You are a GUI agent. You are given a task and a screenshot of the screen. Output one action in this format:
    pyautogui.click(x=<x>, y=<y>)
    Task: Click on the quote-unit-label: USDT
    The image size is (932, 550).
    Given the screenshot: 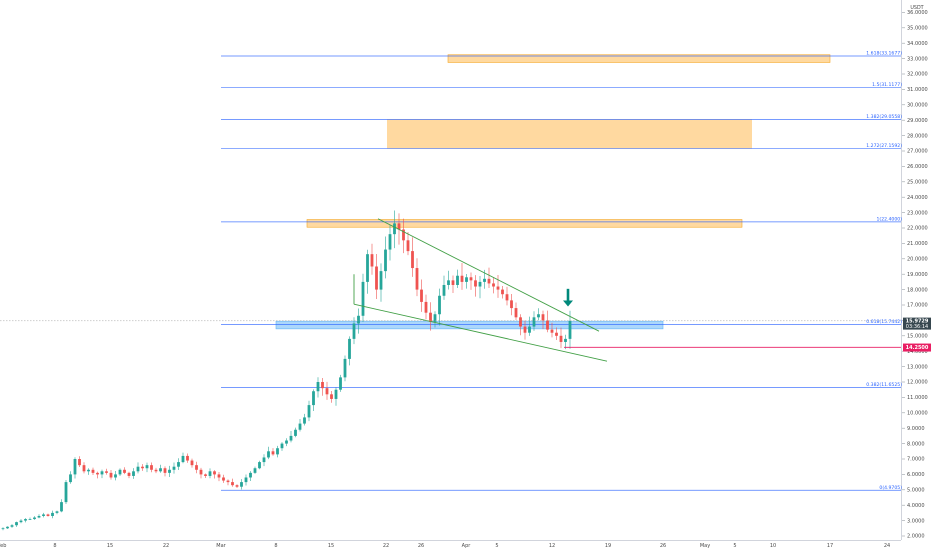 What is the action you would take?
    pyautogui.click(x=916, y=8)
    